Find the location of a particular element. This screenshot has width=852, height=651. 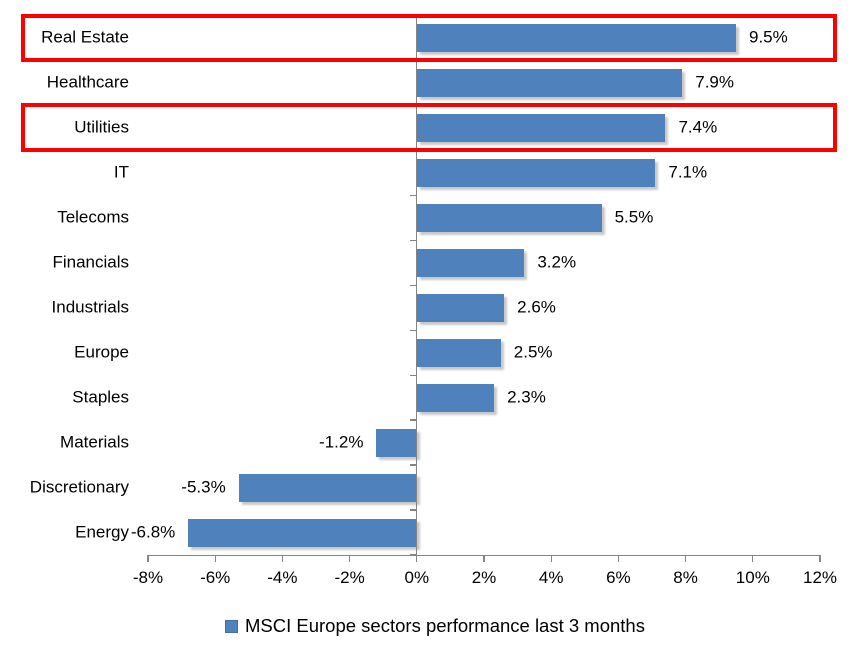

value-label: -5.3% is located at coordinates (203, 487).